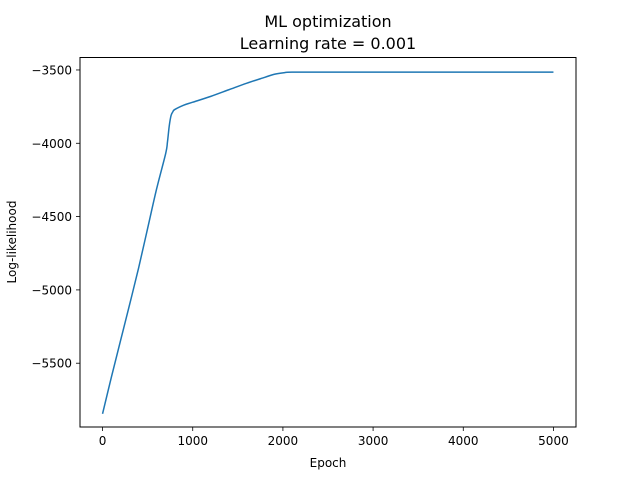 The height and width of the screenshot is (480, 640). I want to click on x-axis: 0 1000 2000 3000 4000 5000, so click(334, 437).